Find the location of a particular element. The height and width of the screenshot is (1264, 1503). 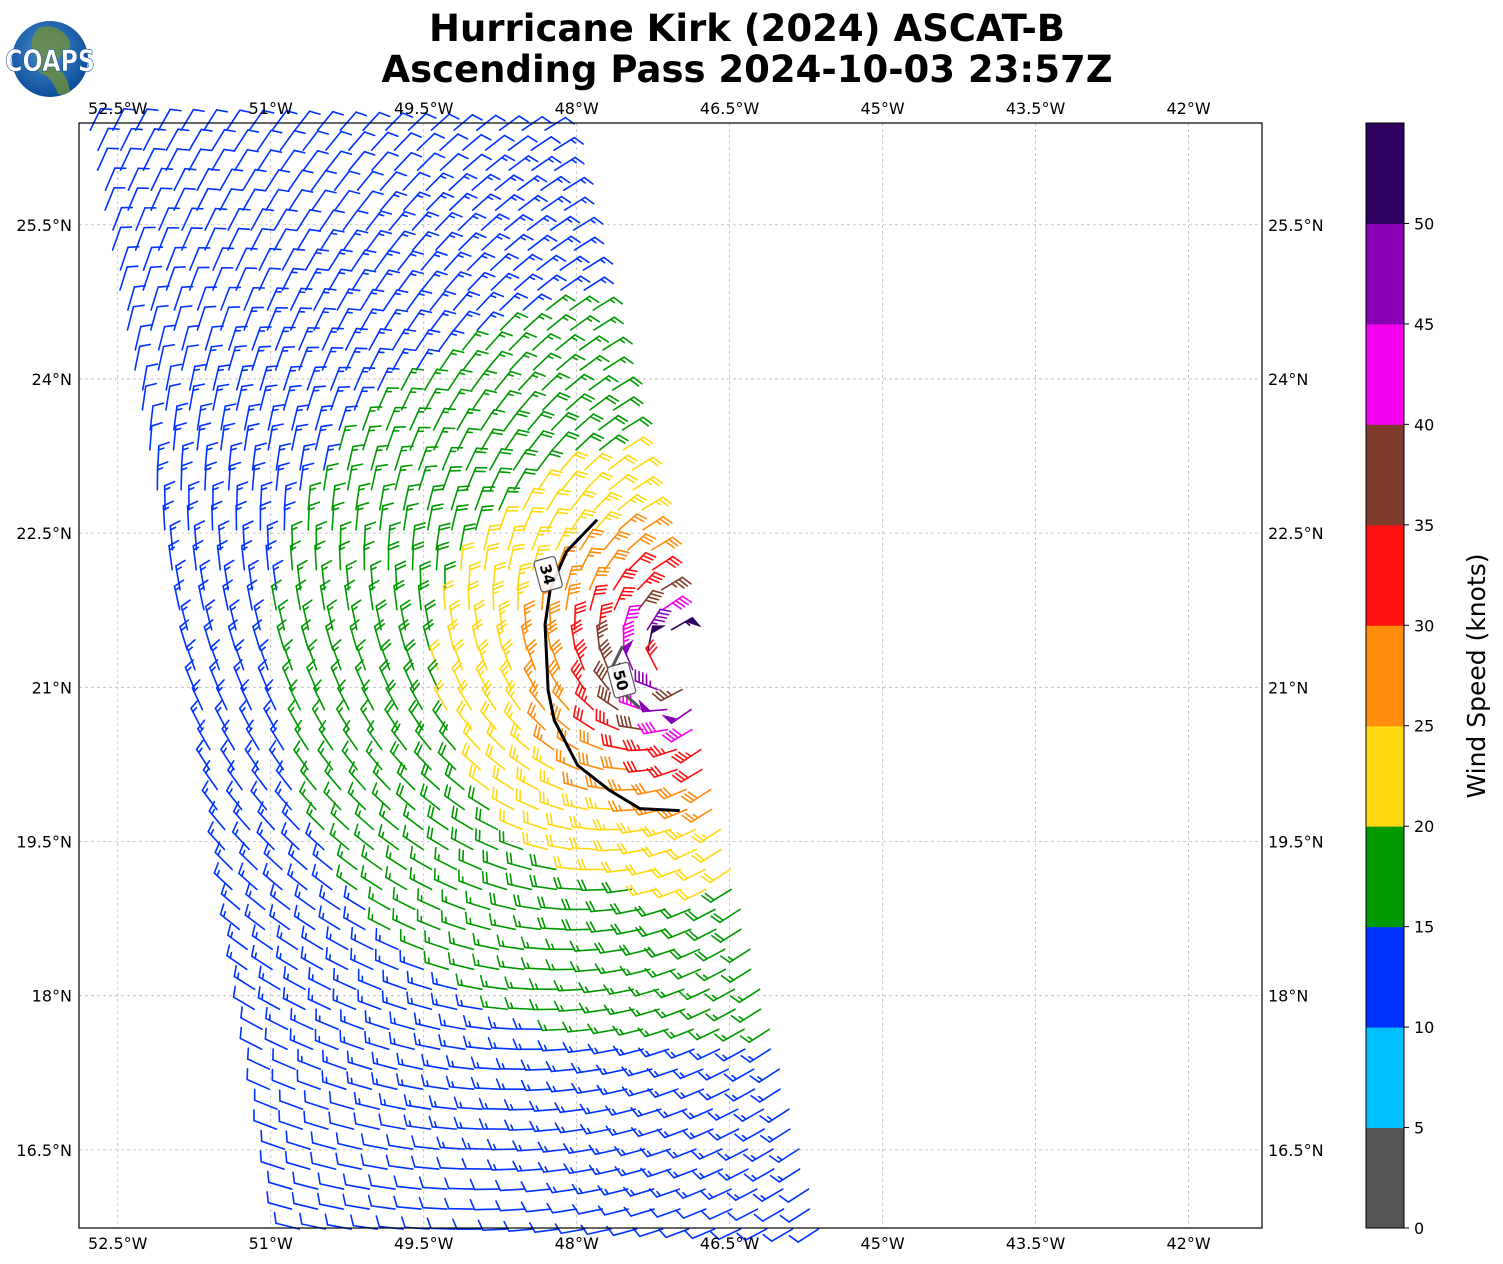

contour-label-50: 50 is located at coordinates (621, 680).